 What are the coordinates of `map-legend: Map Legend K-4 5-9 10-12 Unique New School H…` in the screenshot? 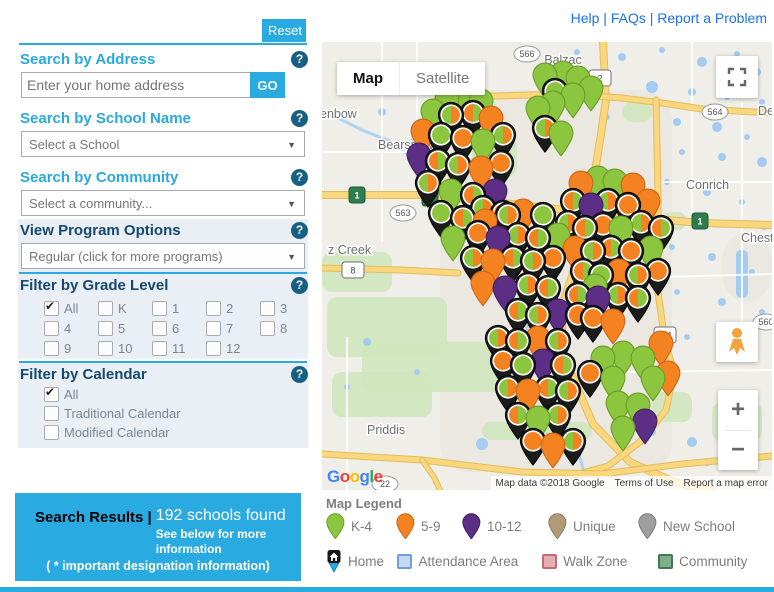 It's located at (548, 538).